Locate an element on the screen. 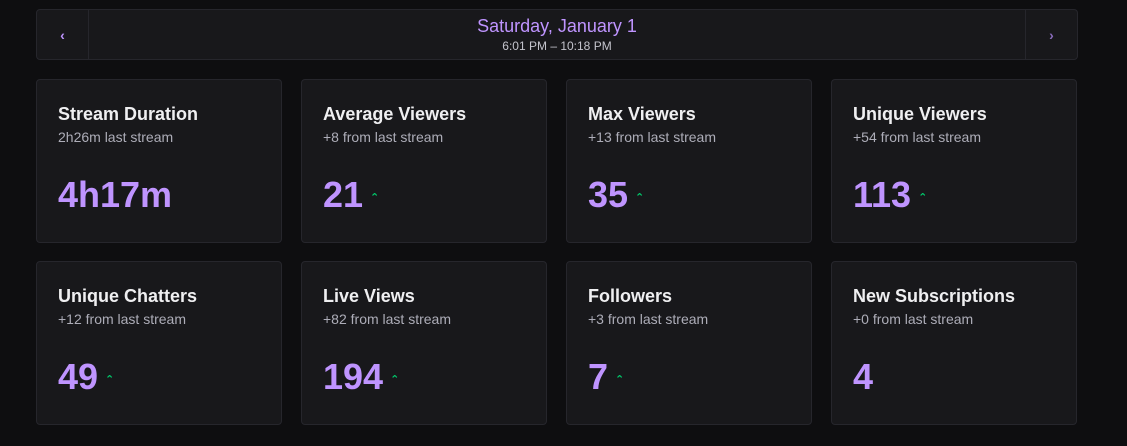  stat-value: 113 is located at coordinates (882, 194).